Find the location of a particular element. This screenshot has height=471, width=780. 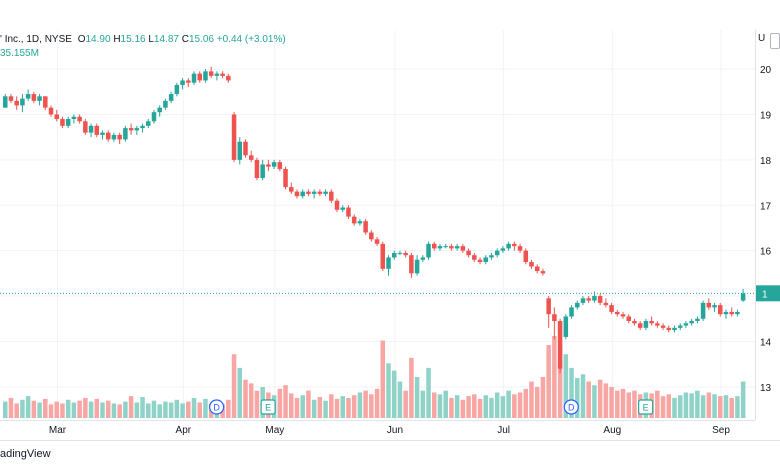

close-label: C is located at coordinates (185, 39).